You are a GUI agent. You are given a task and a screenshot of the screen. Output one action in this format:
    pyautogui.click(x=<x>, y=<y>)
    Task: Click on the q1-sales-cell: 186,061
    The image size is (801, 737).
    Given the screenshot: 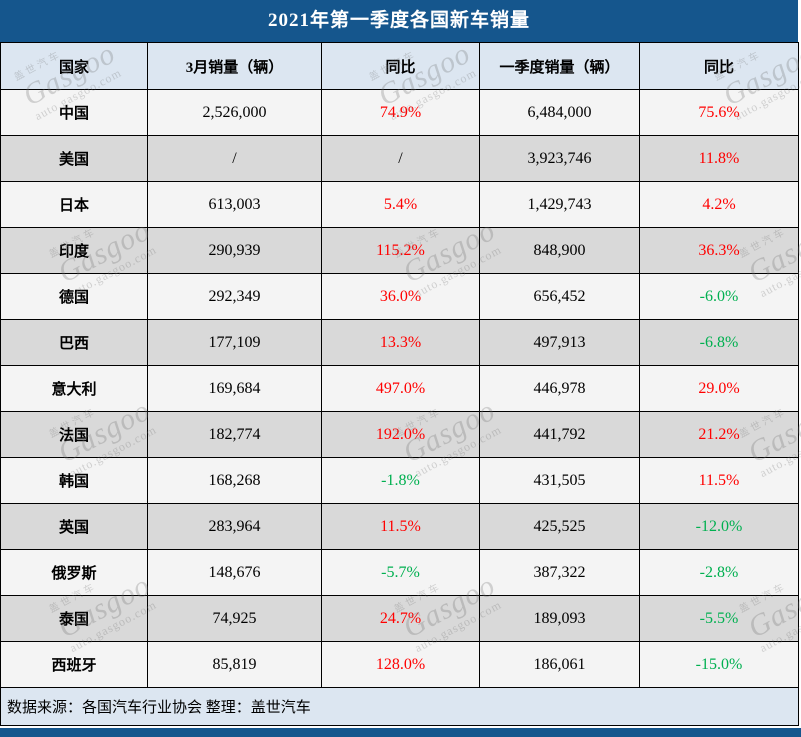 What is the action you would take?
    pyautogui.click(x=559, y=664)
    